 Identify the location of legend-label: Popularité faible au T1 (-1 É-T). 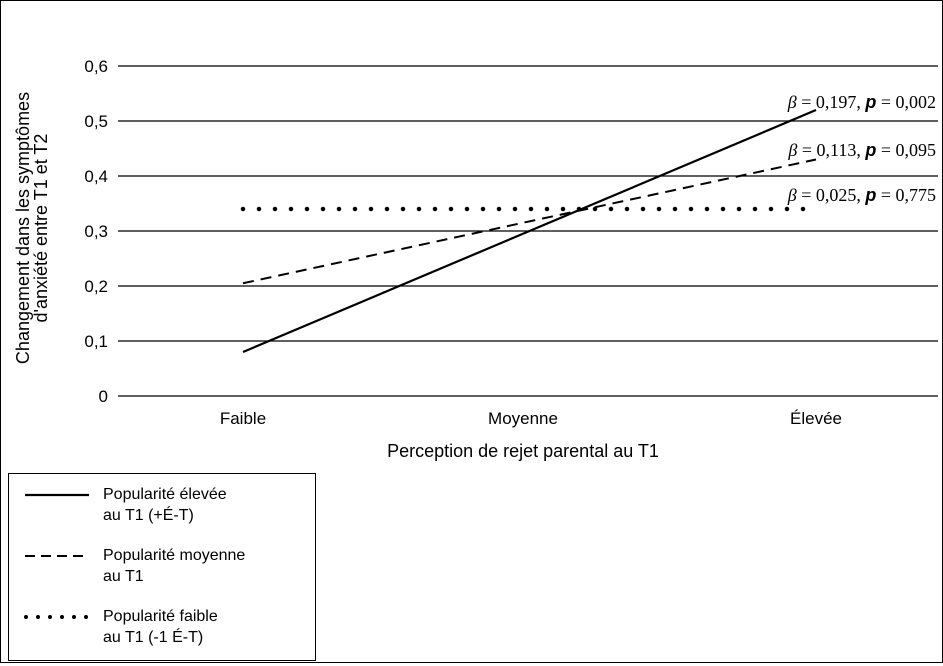
(205, 627).